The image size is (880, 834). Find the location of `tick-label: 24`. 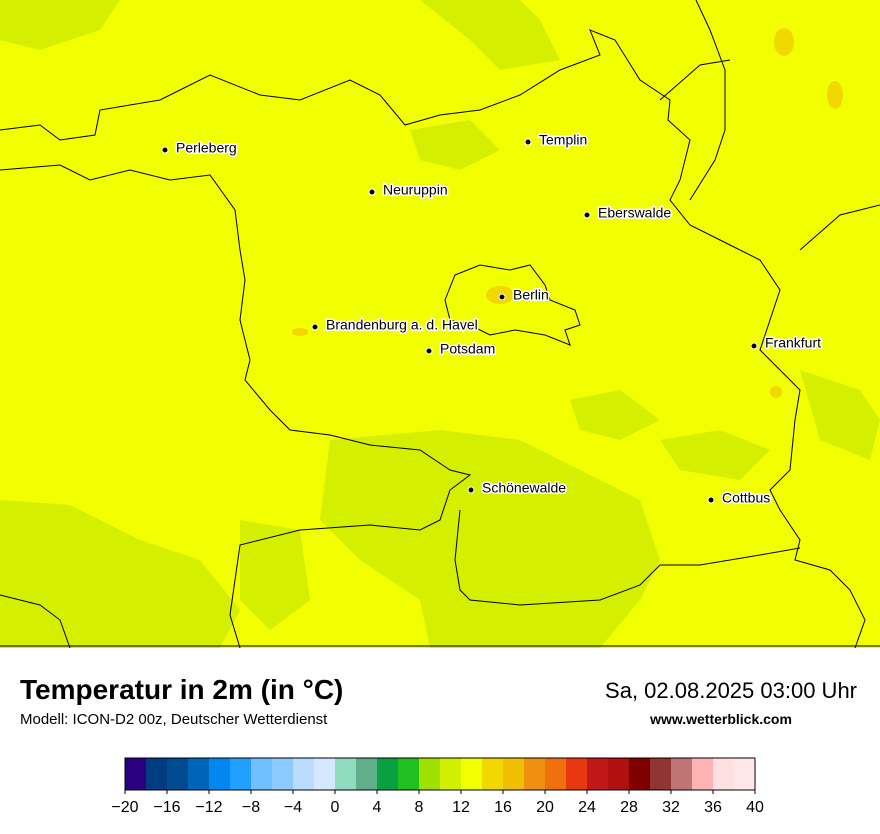

tick-label: 24 is located at coordinates (587, 807).